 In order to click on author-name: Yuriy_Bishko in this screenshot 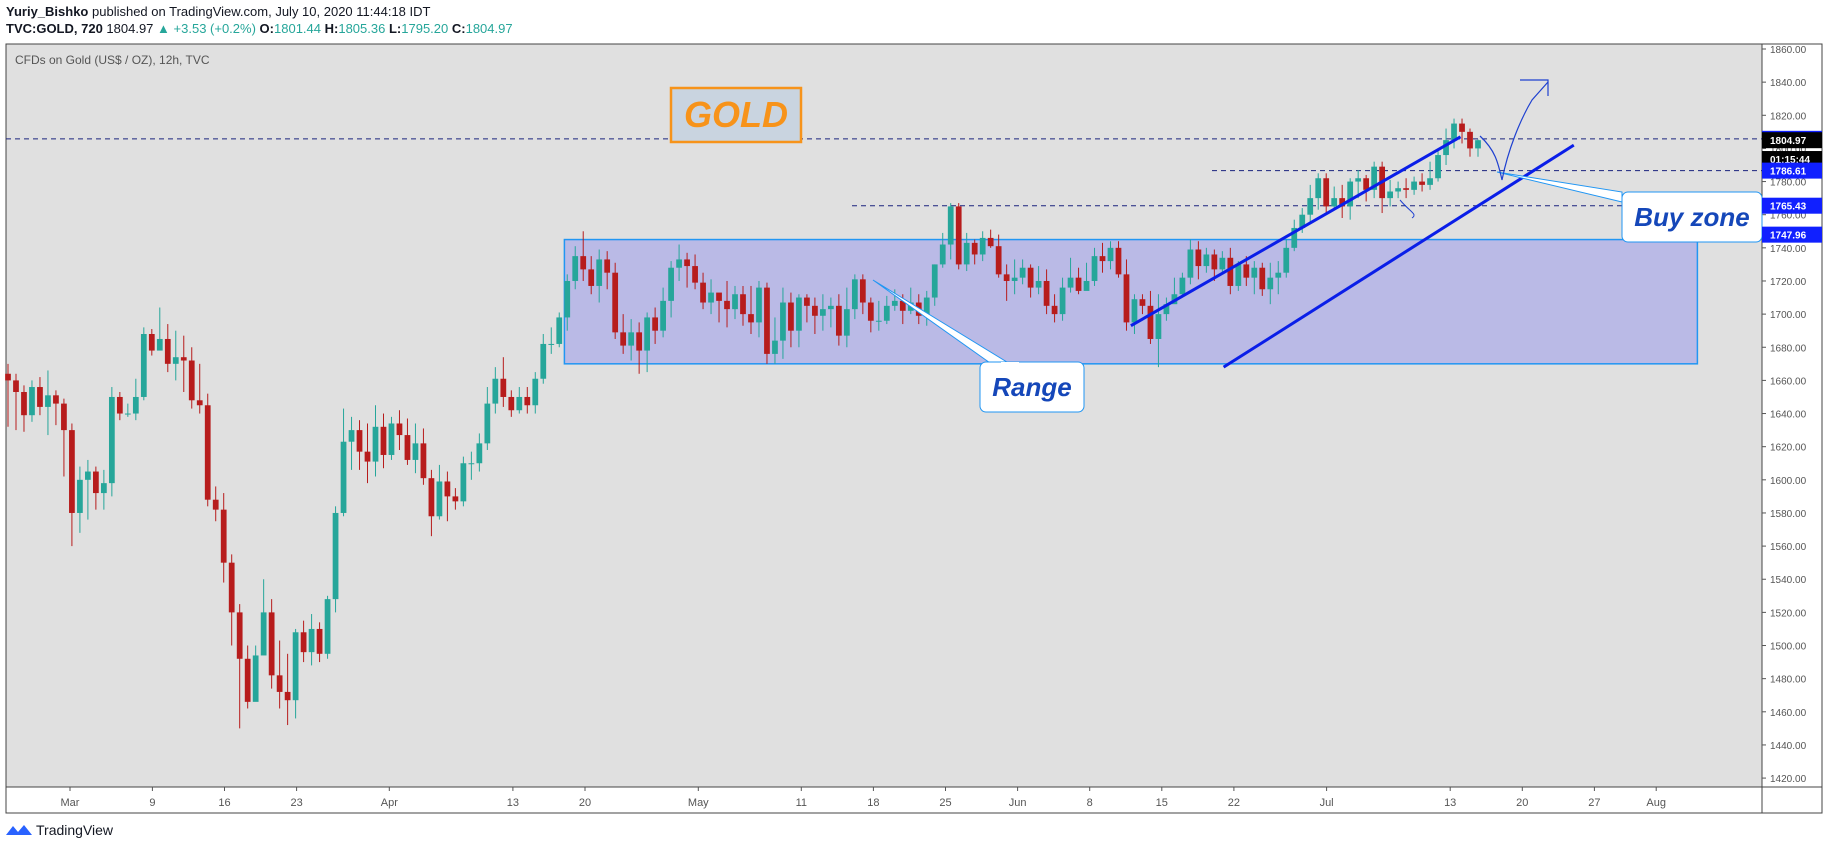, I will do `click(47, 11)`.